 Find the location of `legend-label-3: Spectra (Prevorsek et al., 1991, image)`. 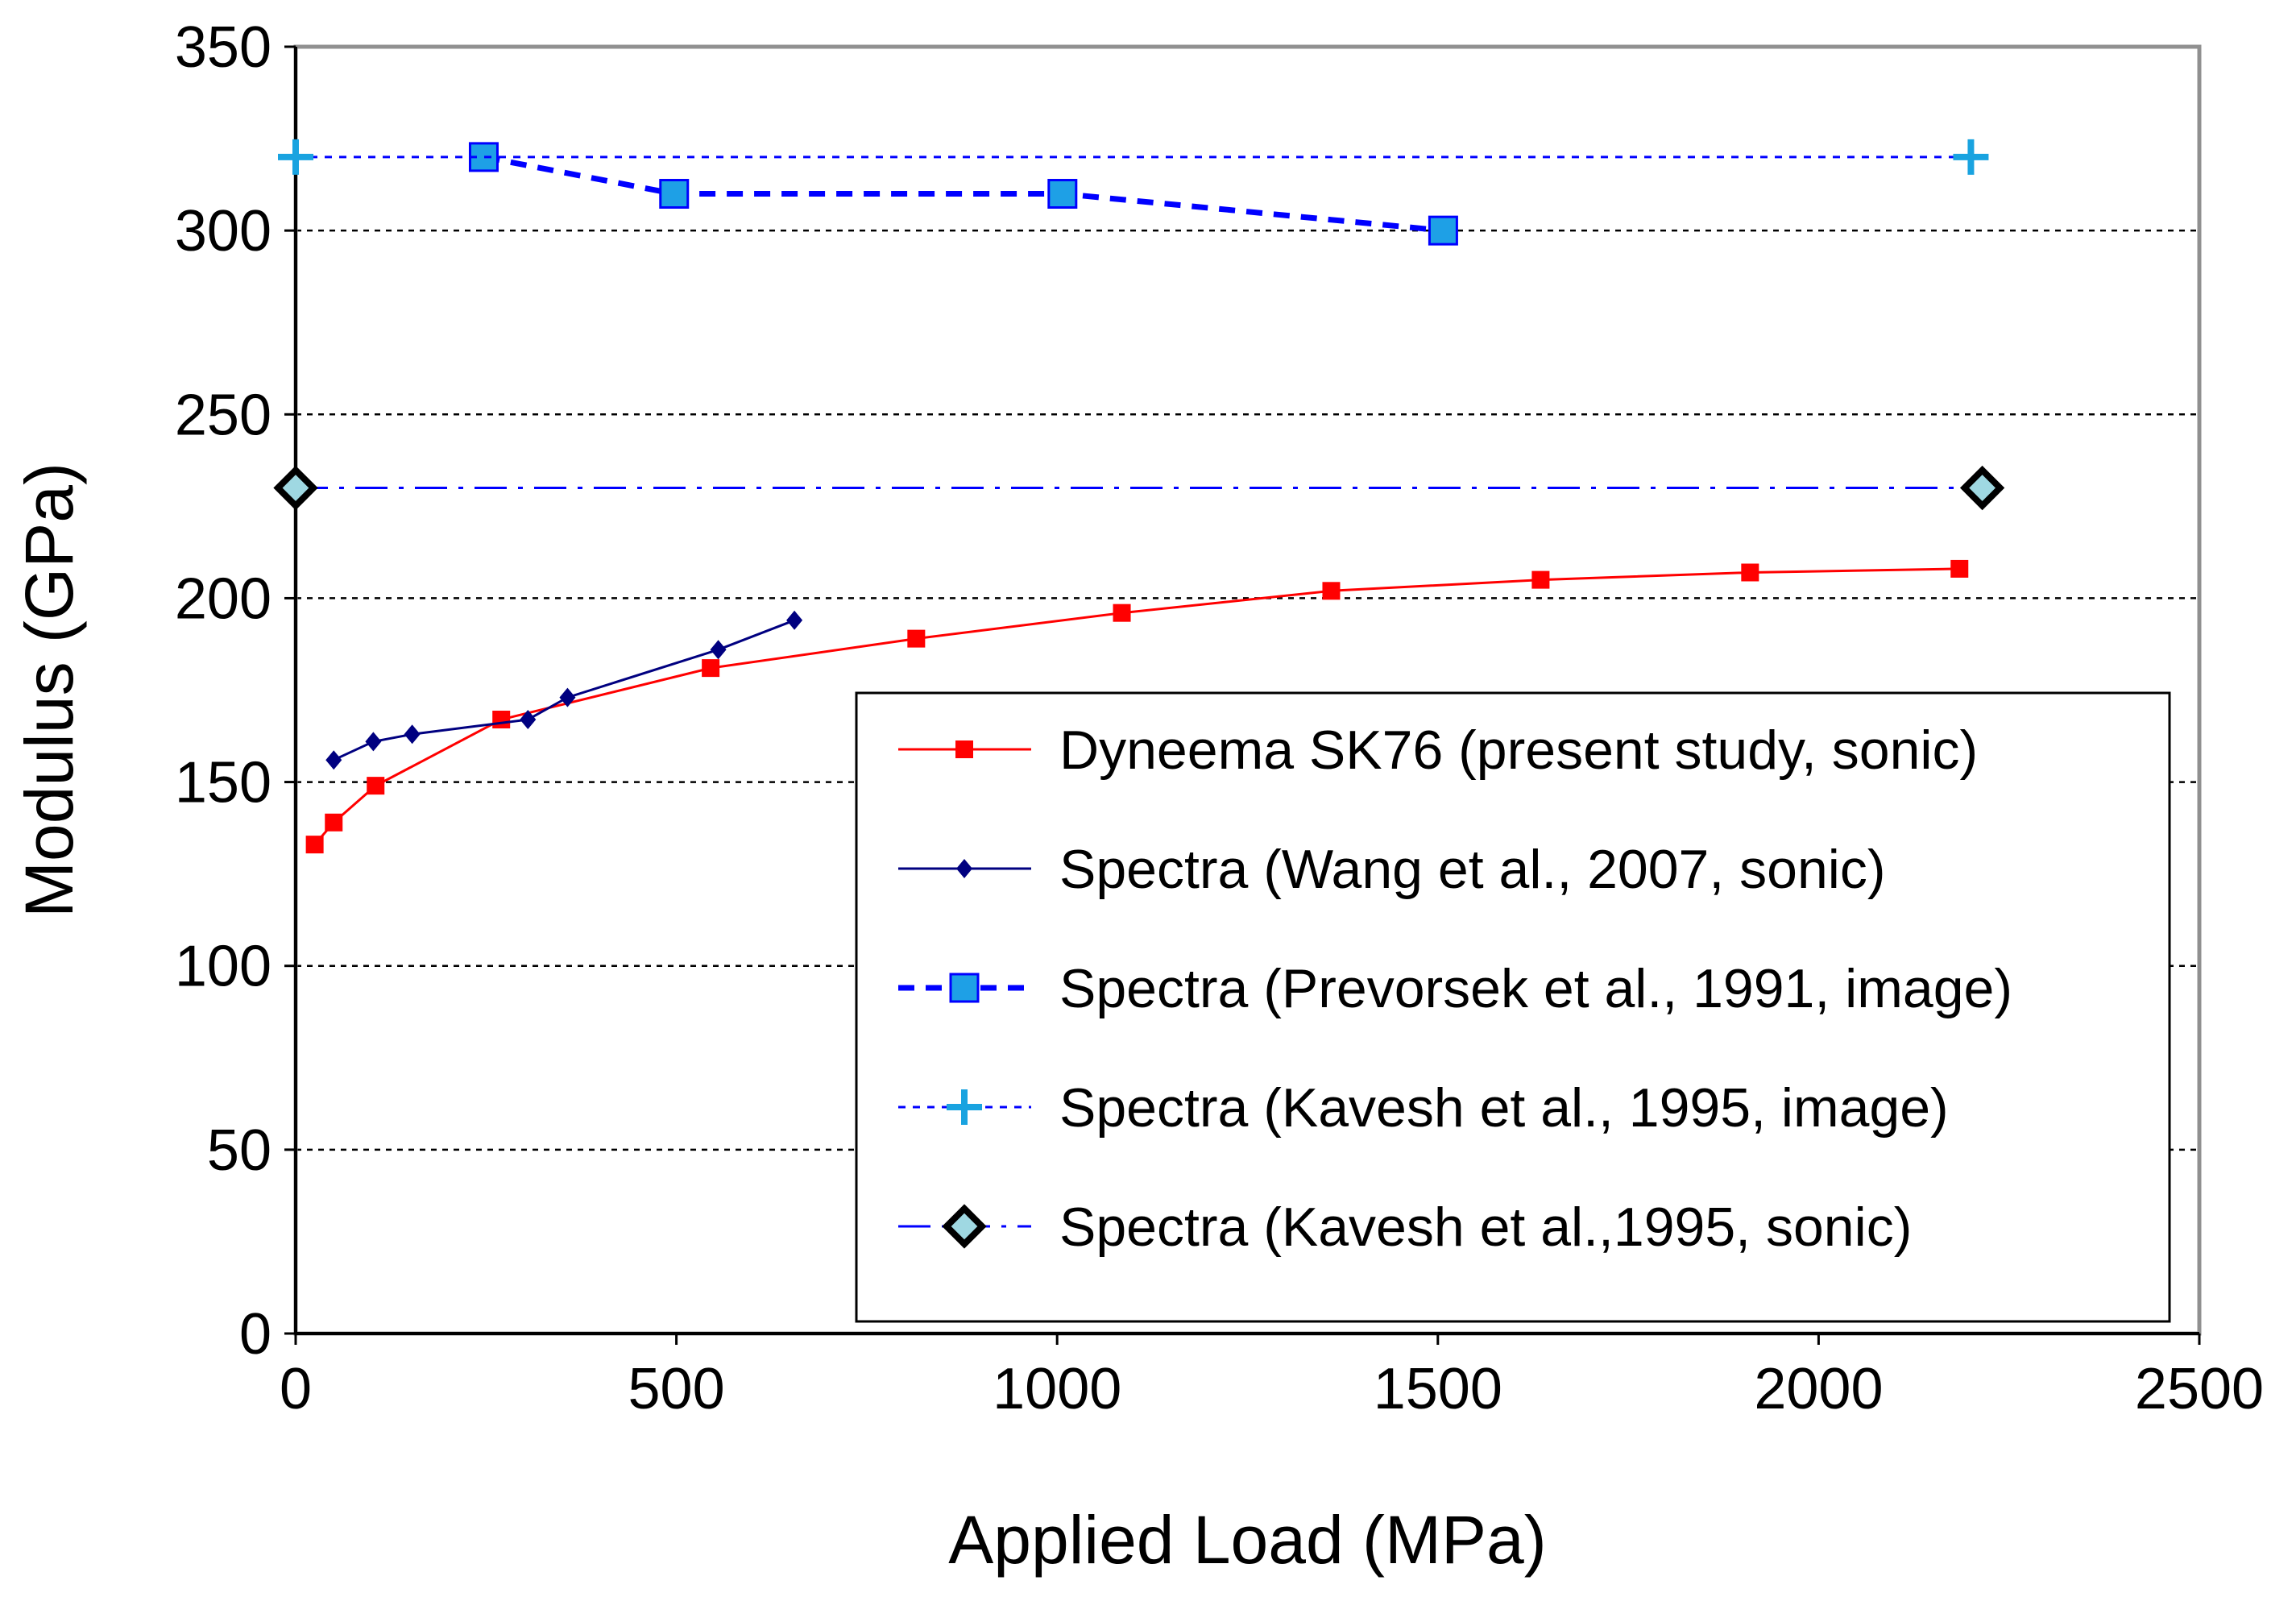

legend-label-3: Spectra (Prevorsek et al., 1991, image) is located at coordinates (1535, 989).